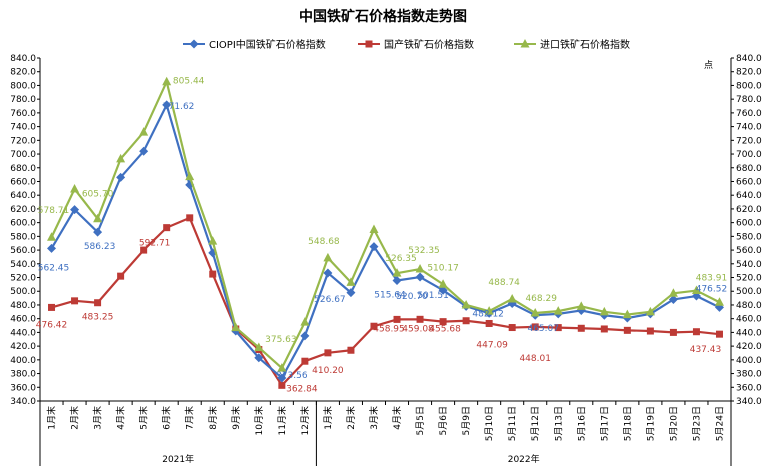 Image resolution: width=766 pixels, height=468 pixels. What do you see at coordinates (23, 347) in the screenshot?
I see `y-tick-label-left: 420.0` at bounding box center [23, 347].